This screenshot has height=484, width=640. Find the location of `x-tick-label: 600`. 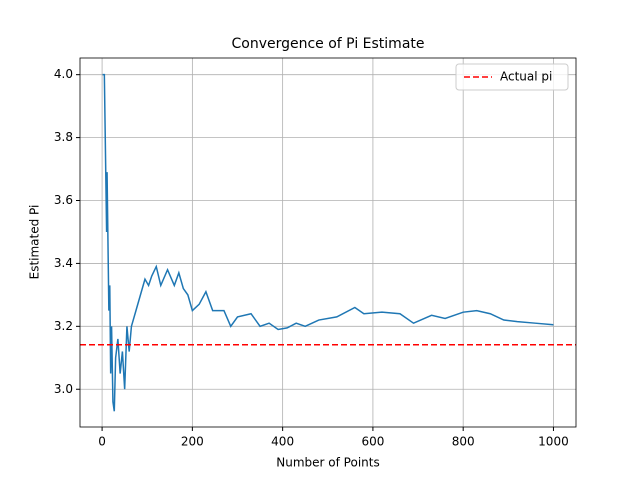

x-tick-label: 600 is located at coordinates (372, 442).